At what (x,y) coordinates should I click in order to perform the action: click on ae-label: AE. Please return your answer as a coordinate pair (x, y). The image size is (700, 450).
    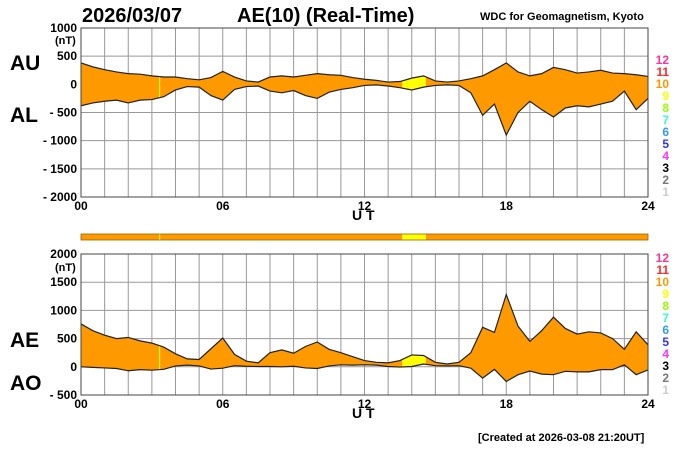
    Looking at the image, I should click on (24, 340).